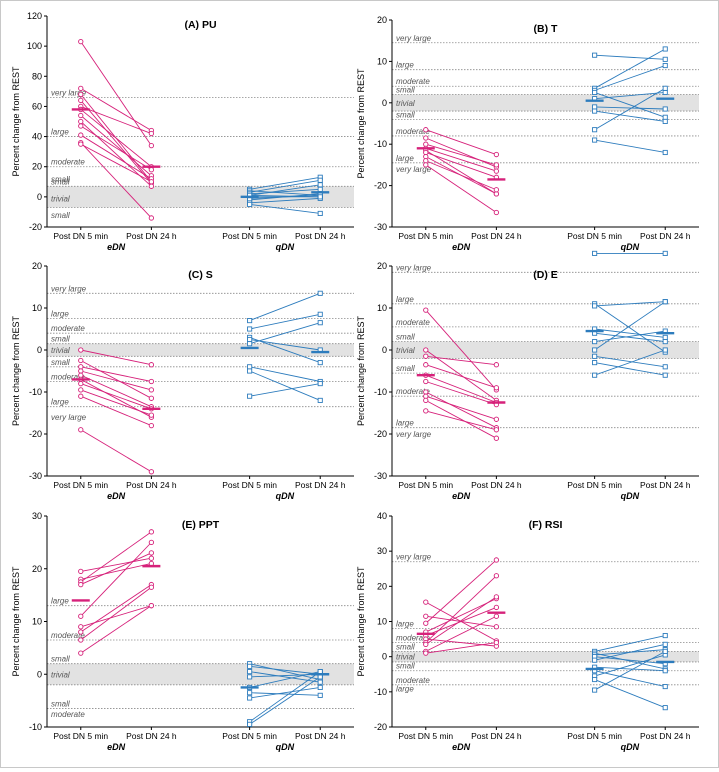  What do you see at coordinates (116, 747) in the screenshot?
I see `group-label: eDN` at bounding box center [116, 747].